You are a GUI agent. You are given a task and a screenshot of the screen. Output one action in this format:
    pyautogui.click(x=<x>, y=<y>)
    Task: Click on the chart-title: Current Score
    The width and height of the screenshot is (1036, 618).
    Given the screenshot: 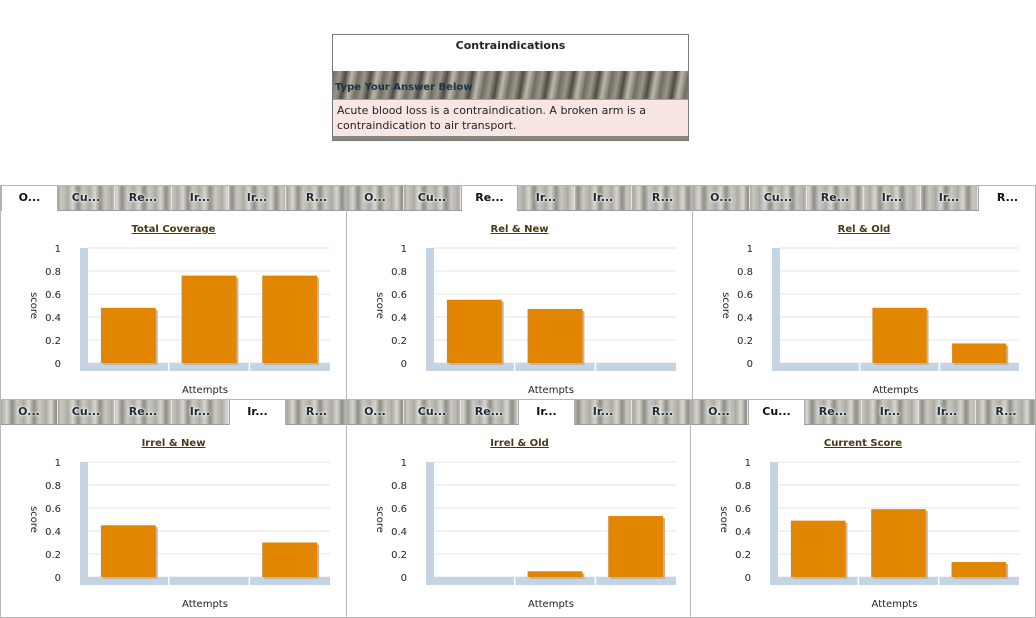 What is the action you would take?
    pyautogui.click(x=863, y=443)
    